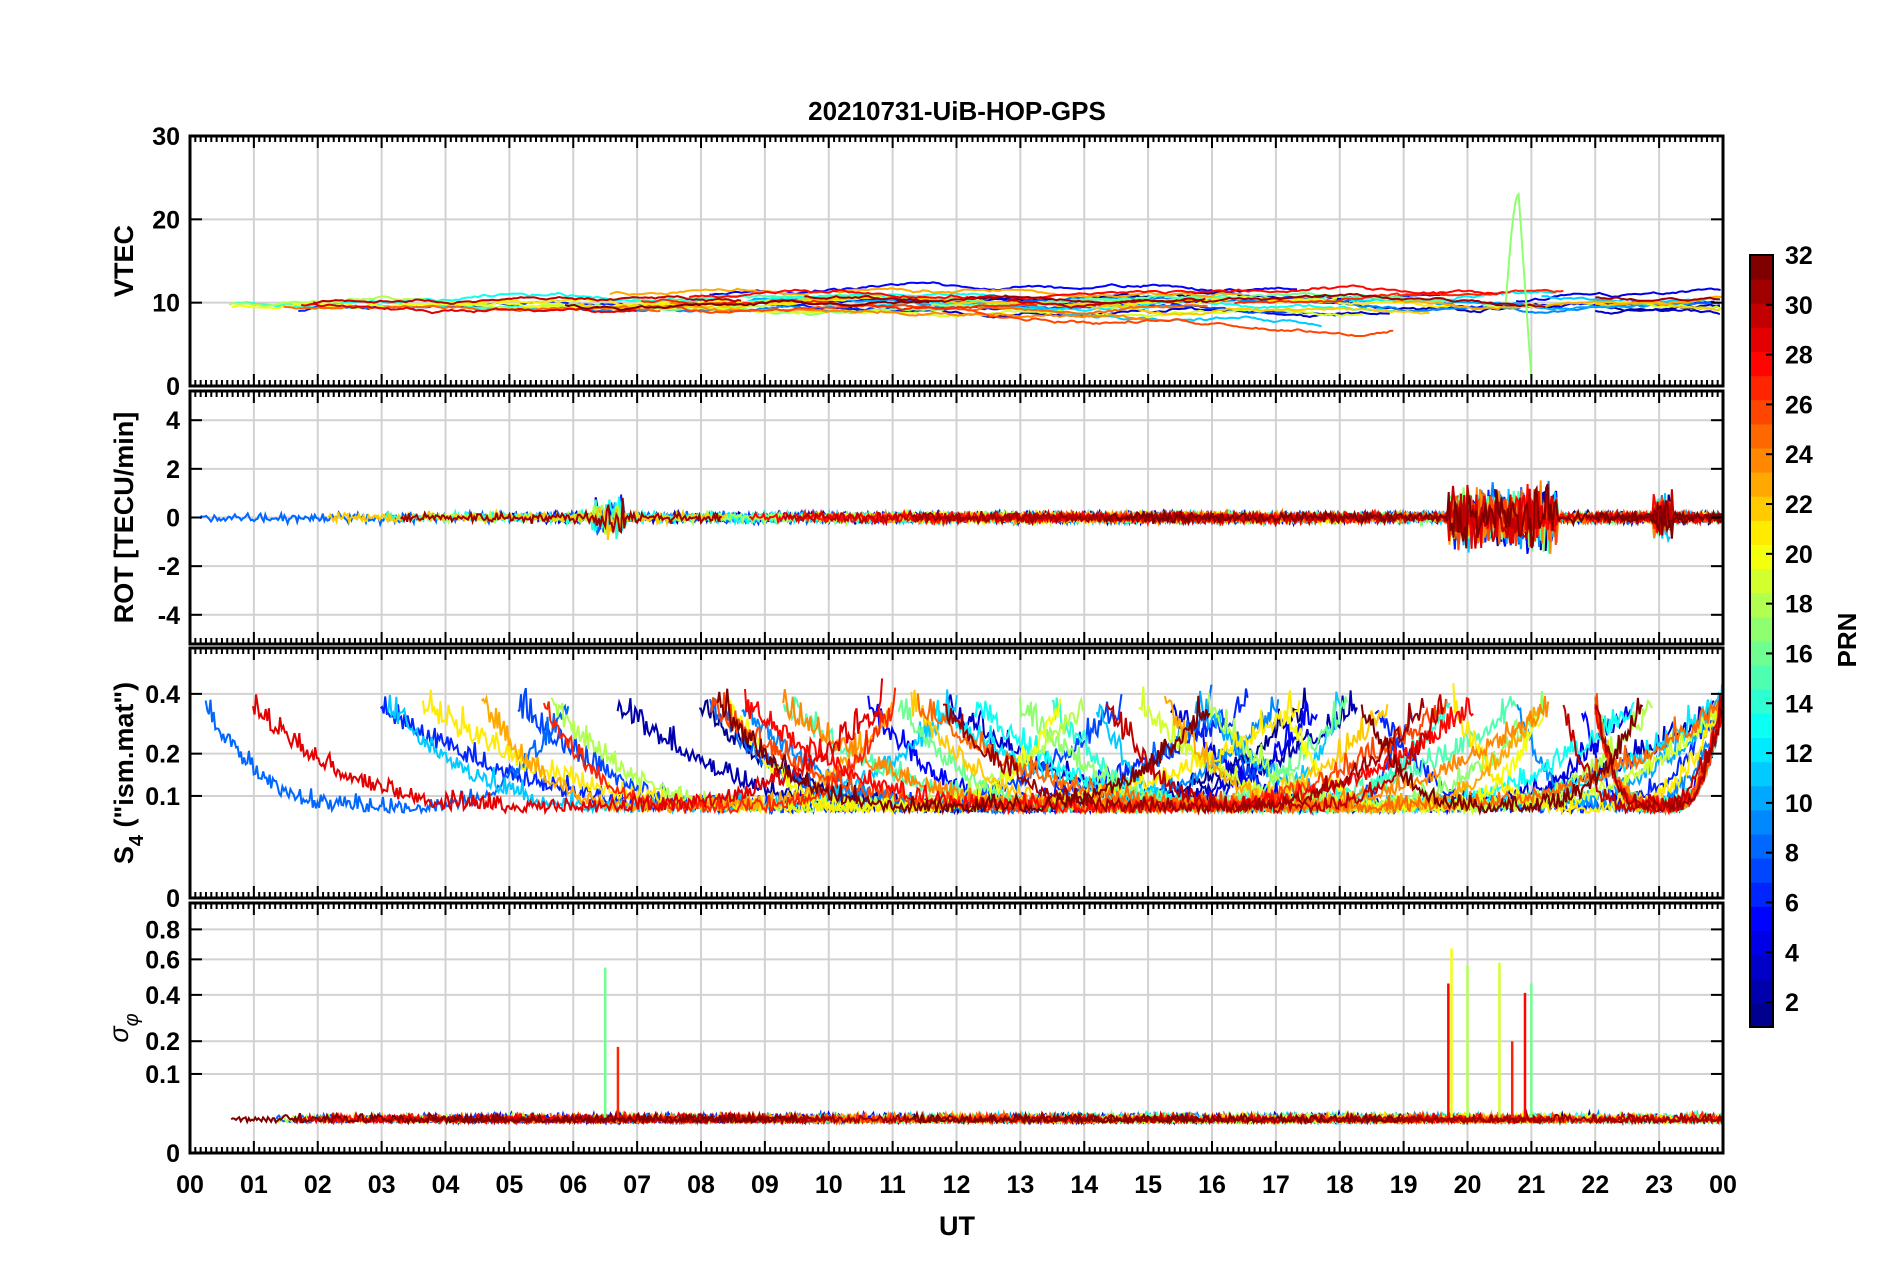  What do you see at coordinates (166, 304) in the screenshot?
I see `y-tick-label: 10` at bounding box center [166, 304].